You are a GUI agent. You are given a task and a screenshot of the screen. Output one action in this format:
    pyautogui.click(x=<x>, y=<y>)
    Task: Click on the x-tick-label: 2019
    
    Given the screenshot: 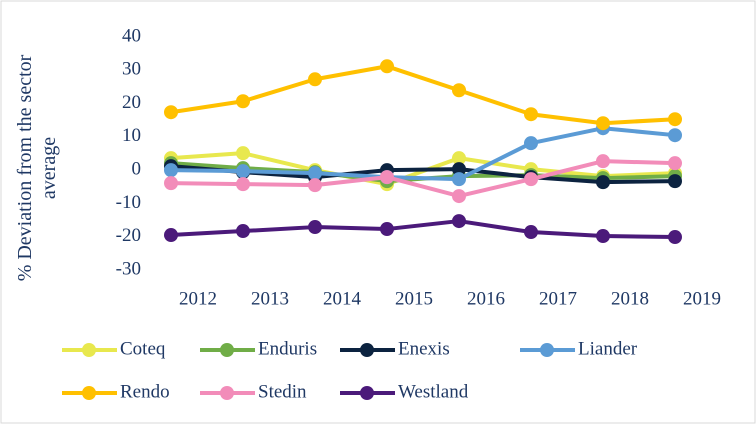 What is the action you would take?
    pyautogui.click(x=702, y=298)
    